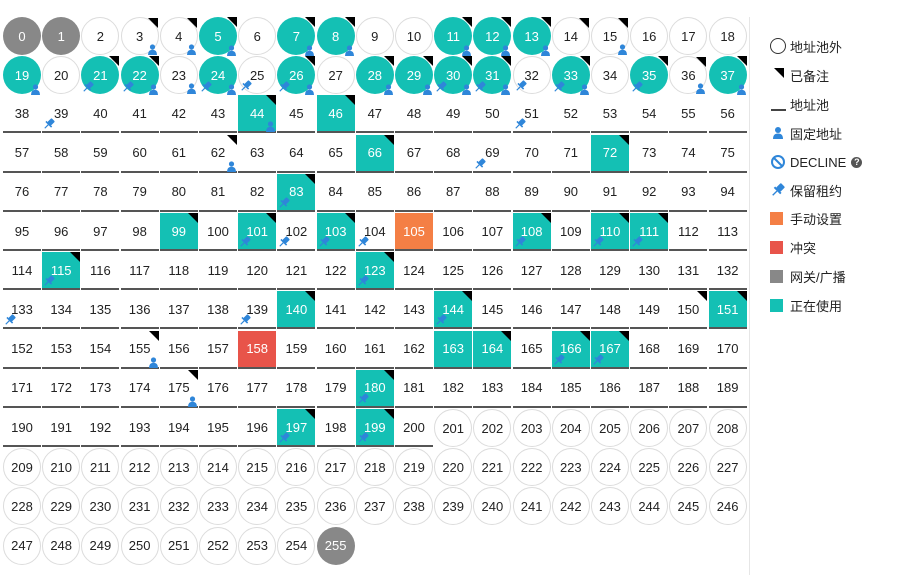 The image size is (913, 575). What do you see at coordinates (257, 154) in the screenshot?
I see `ip-cell-63: 63` at bounding box center [257, 154].